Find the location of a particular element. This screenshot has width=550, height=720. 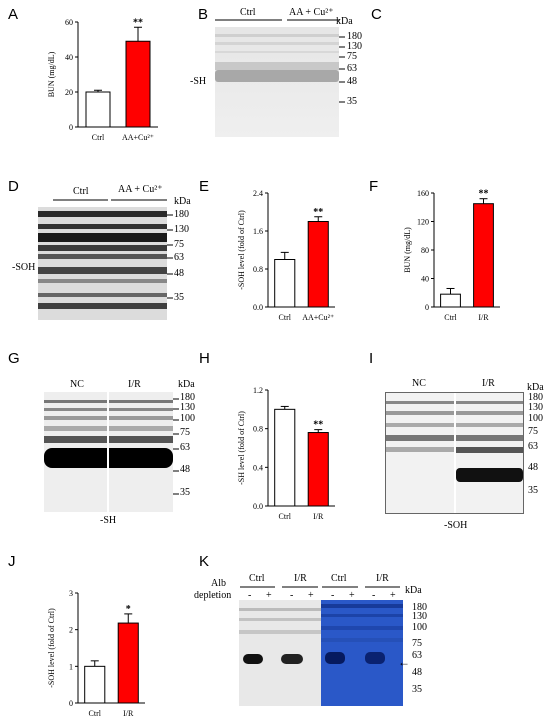

chart-f-ylabel: BUN (mg/dL) is located at coordinates (407, 250).